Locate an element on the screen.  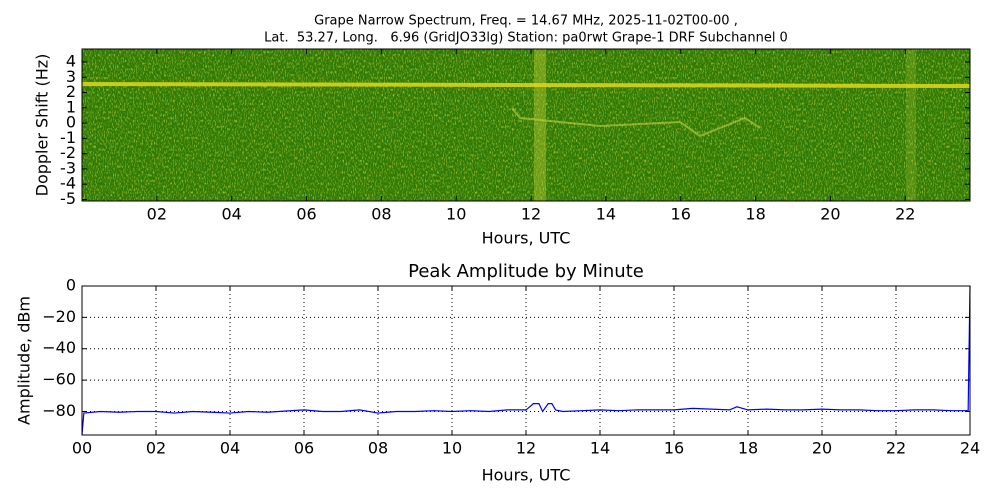
x-tick-label: 24 is located at coordinates (970, 448).